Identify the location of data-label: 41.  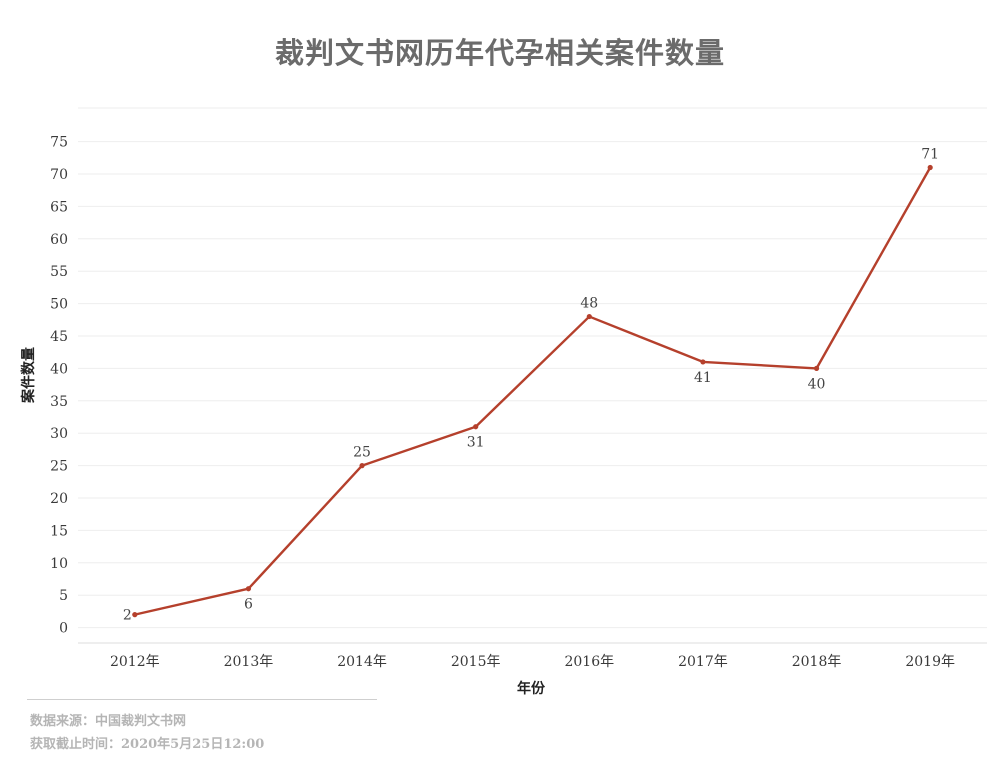
(703, 378).